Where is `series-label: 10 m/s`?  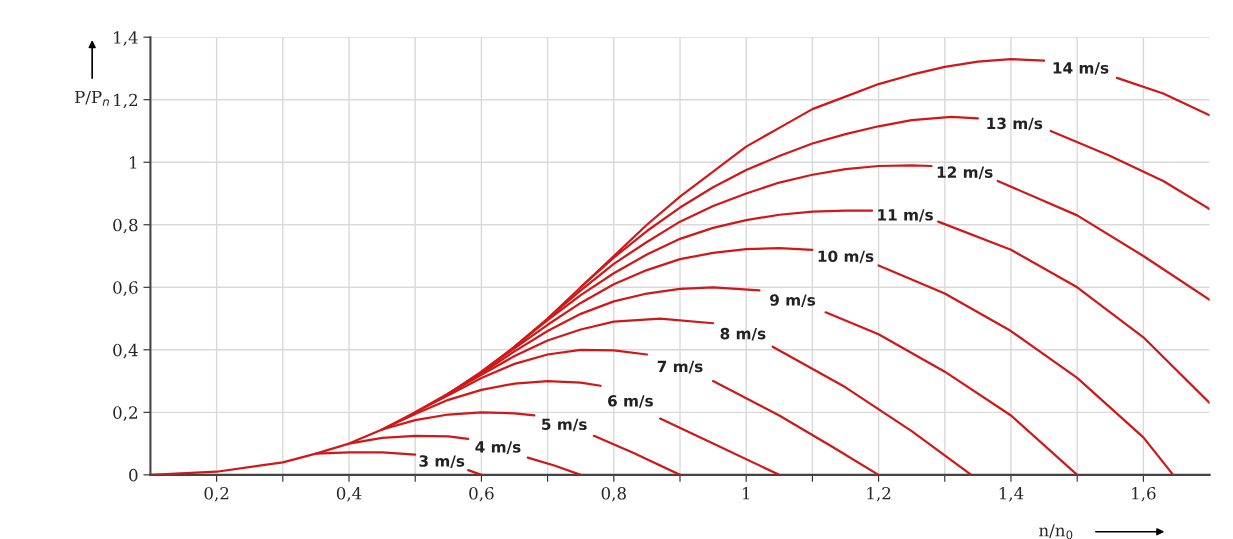
series-label: 10 m/s is located at coordinates (846, 257).